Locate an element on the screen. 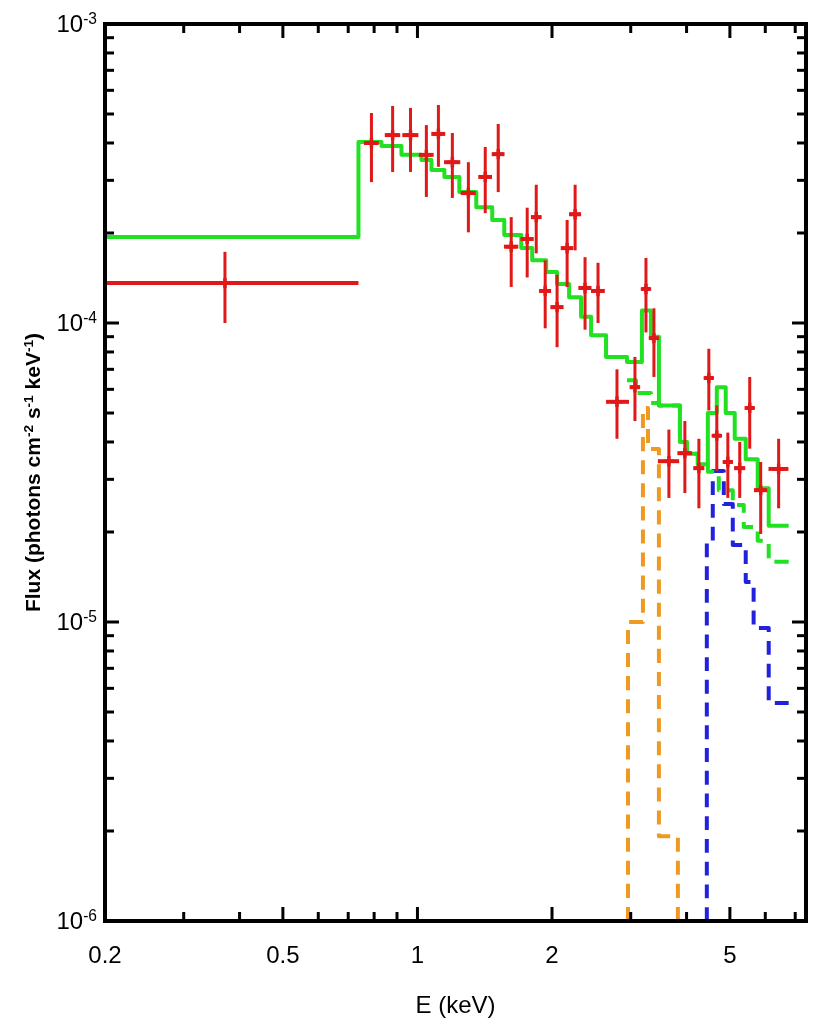  x-tick-label: 0.2 is located at coordinates (105, 954).